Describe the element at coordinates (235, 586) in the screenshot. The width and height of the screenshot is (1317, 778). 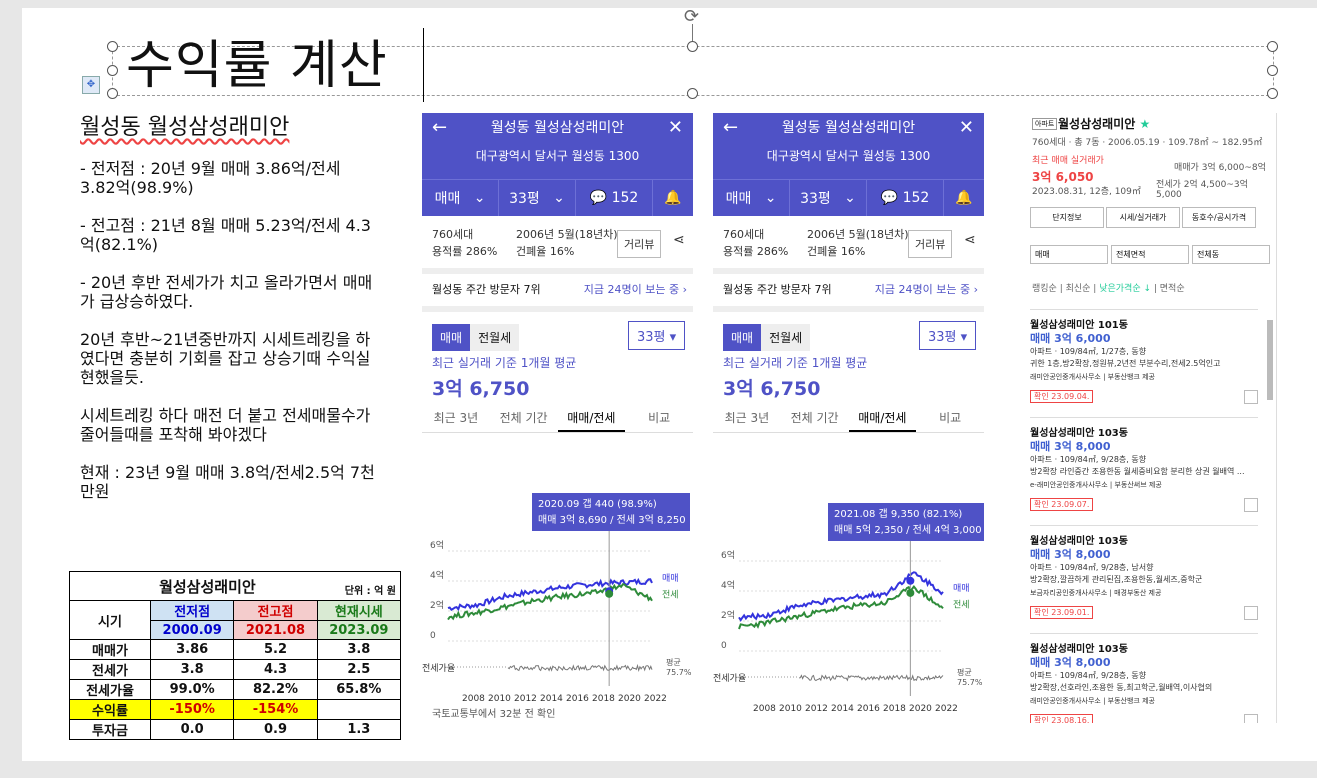
I see `table-title: 월성삼성래미안 단위 : 억 원` at that location.